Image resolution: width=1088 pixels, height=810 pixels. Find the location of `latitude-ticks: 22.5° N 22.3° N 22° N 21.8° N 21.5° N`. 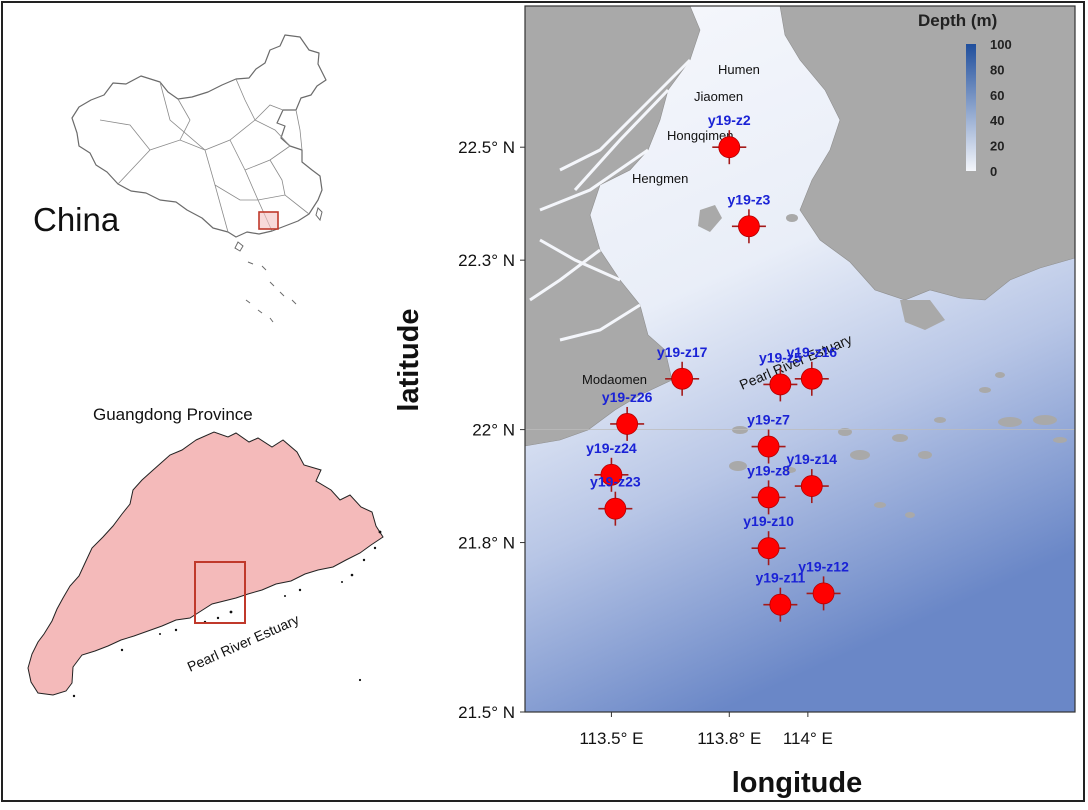

latitude-ticks: 22.5° N 22.3° N 22° N 21.8° N 21.5° N is located at coordinates (491, 430).